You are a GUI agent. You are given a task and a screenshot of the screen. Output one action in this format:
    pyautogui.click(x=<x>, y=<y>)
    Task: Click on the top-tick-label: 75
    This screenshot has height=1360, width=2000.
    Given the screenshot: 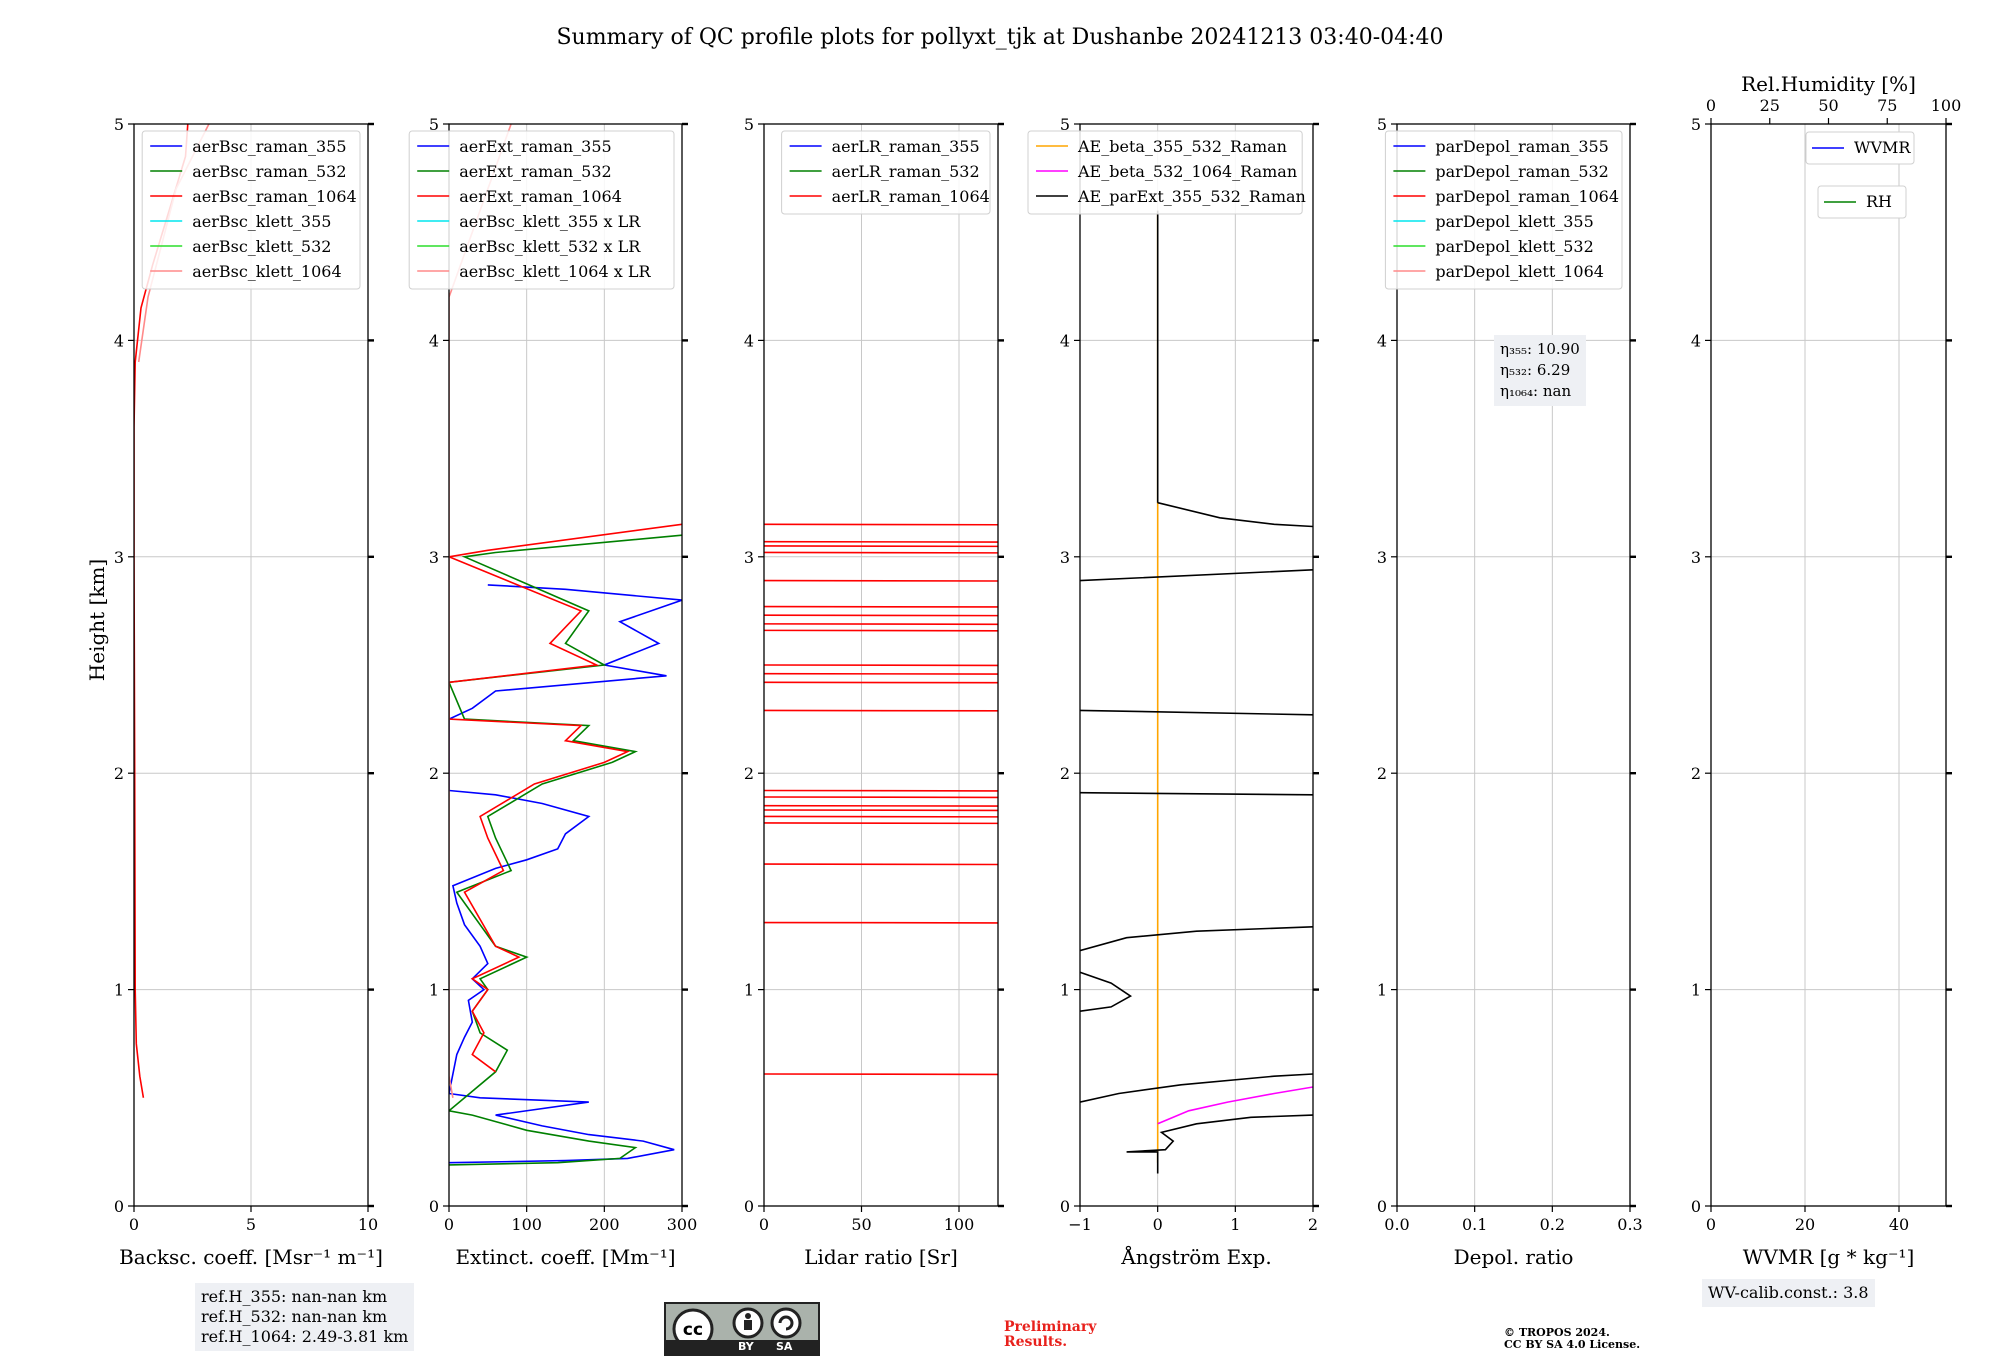 What is the action you would take?
    pyautogui.click(x=1887, y=105)
    